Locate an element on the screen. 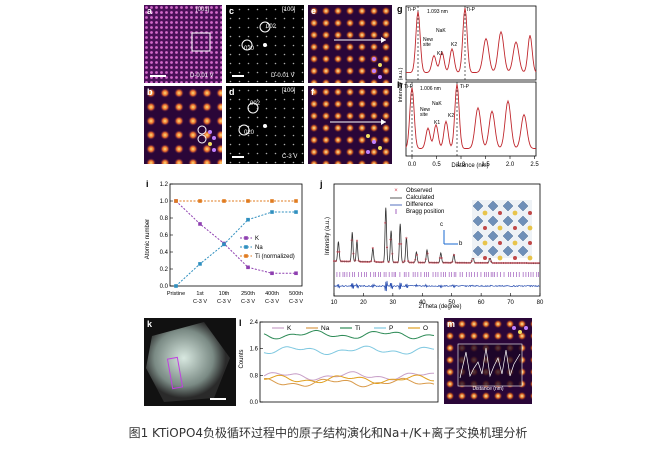 The height and width of the screenshot is (458, 656). panel-i-ytick-label: 0.0 is located at coordinates (164, 287).